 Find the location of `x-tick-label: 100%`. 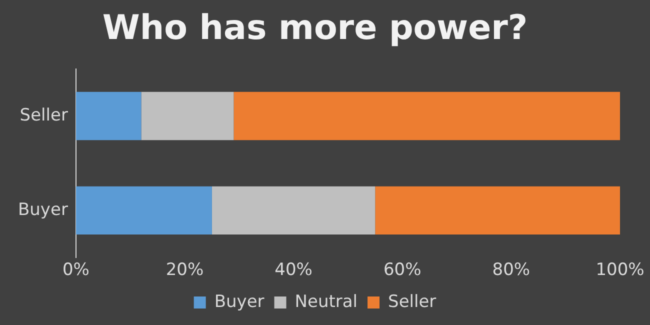

x-tick-label: 100% is located at coordinates (620, 270).